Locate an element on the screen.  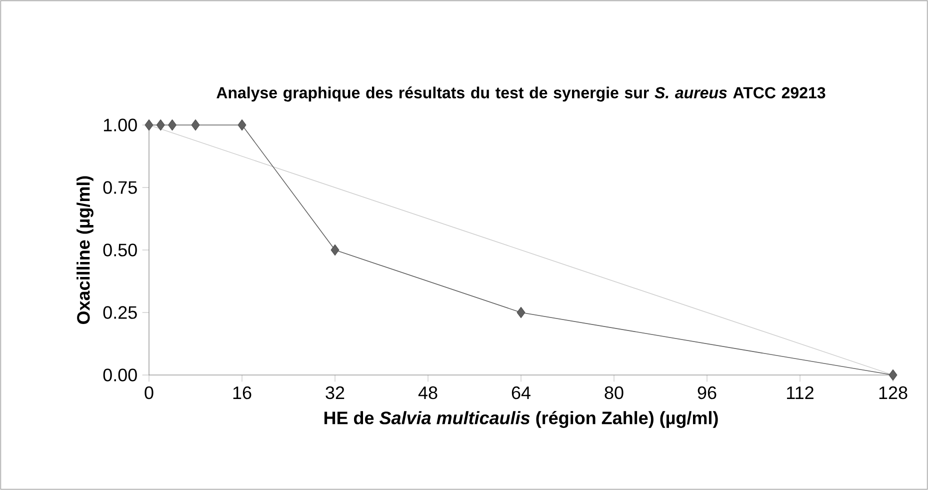
x-tick-label: 112 is located at coordinates (800, 392).